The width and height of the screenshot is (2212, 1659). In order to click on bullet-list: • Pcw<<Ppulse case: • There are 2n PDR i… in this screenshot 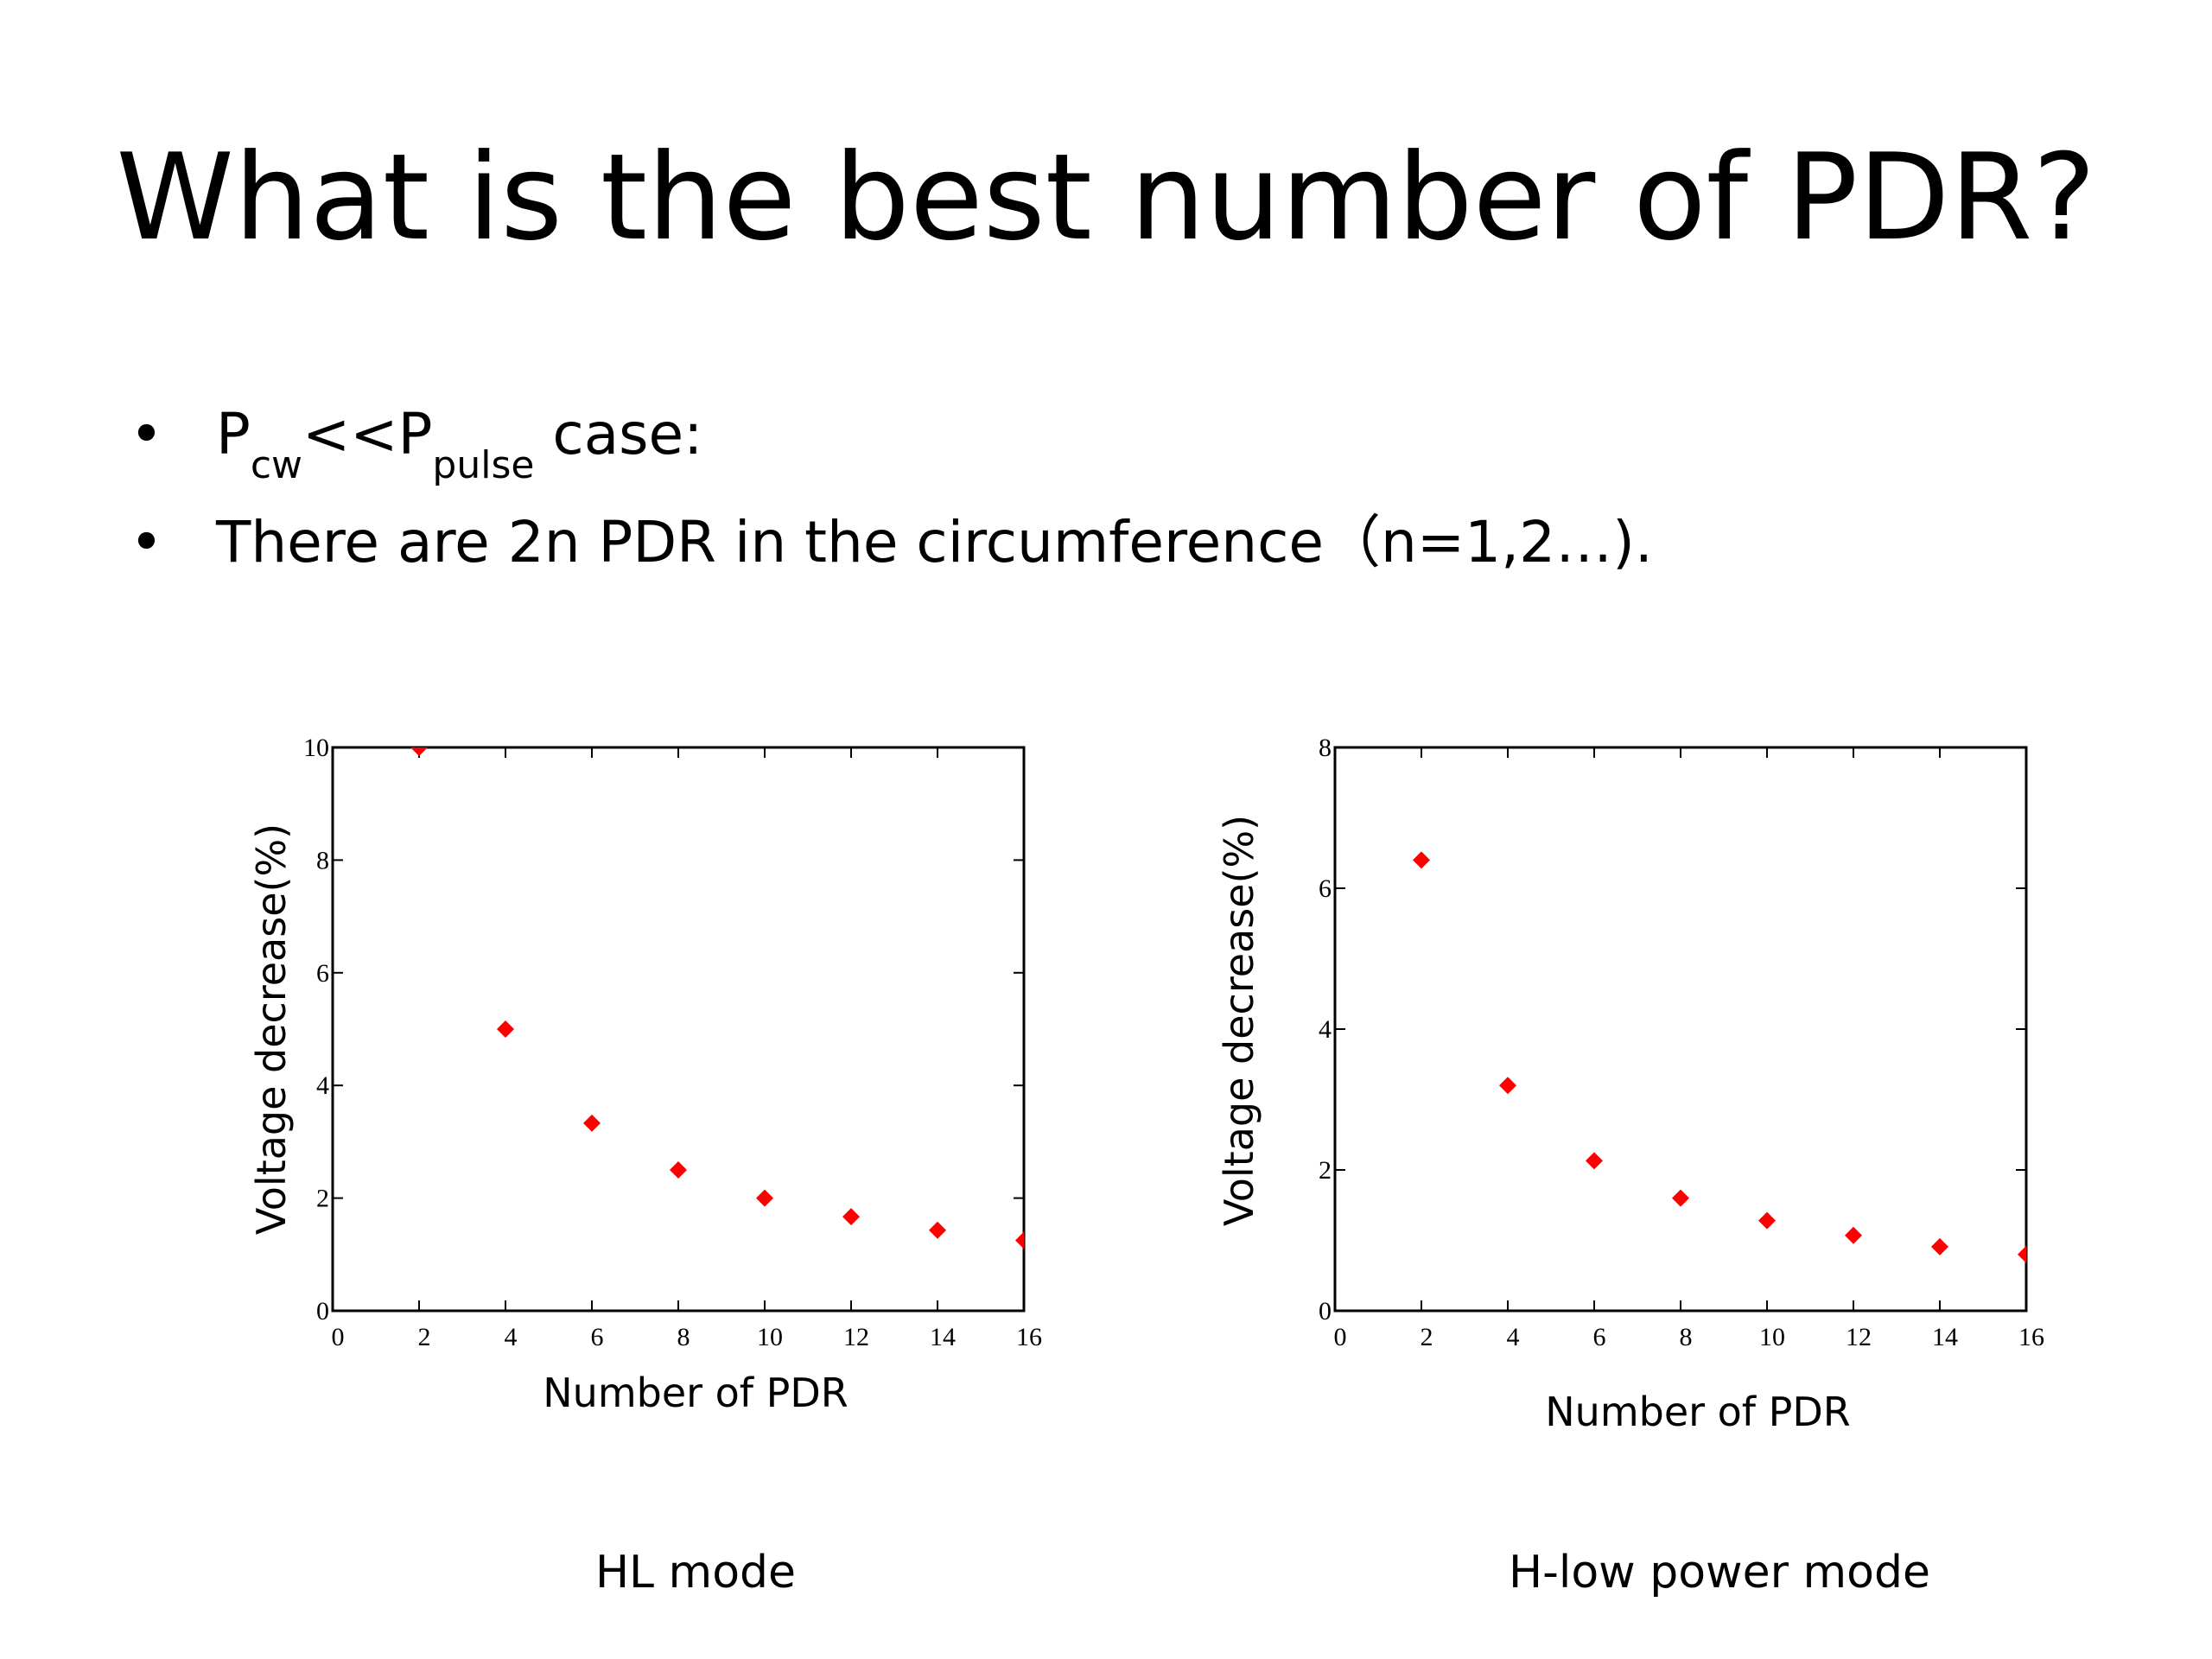, I will do `click(891, 514)`.